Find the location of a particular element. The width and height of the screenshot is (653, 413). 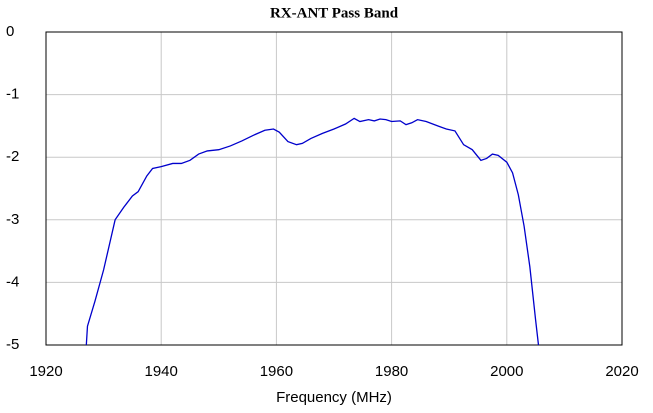

x-tick-label: 2000 is located at coordinates (506, 371).